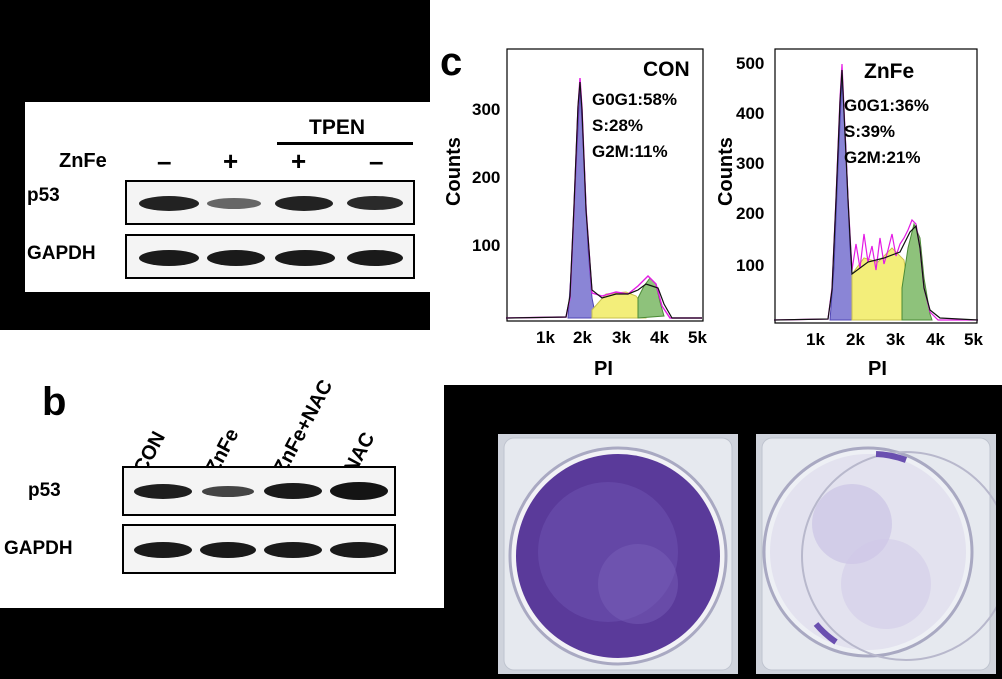  What do you see at coordinates (666, 69) in the screenshot?
I see `histogram-title: CON` at bounding box center [666, 69].